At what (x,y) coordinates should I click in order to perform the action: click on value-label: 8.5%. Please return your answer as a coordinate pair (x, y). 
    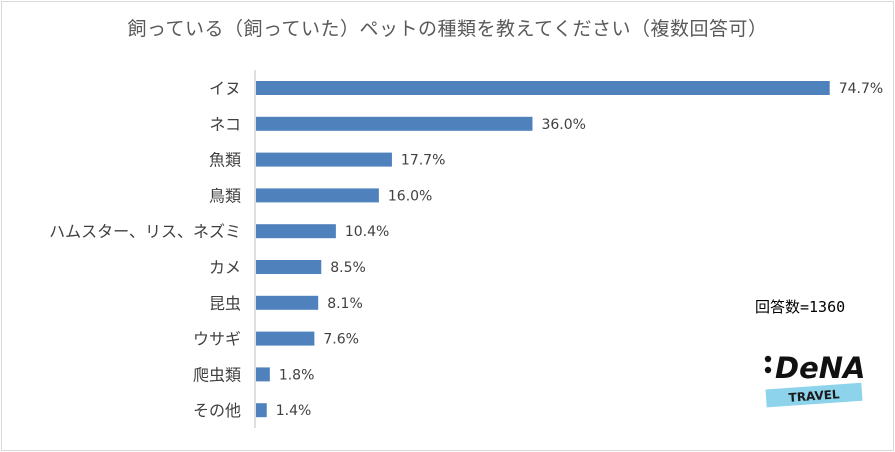
    Looking at the image, I should click on (348, 268).